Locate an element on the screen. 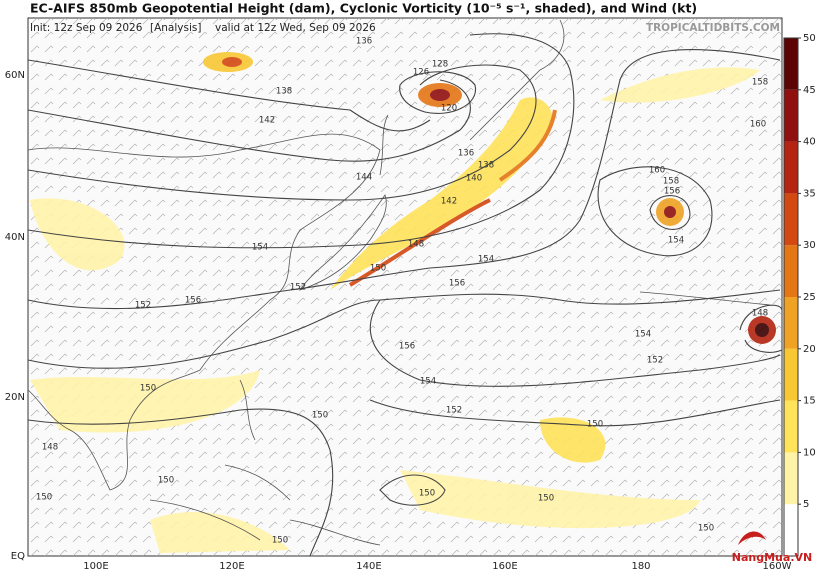 The width and height of the screenshot is (819, 573). init-time: Init: 12z Sep 09 2026 is located at coordinates (86, 28).